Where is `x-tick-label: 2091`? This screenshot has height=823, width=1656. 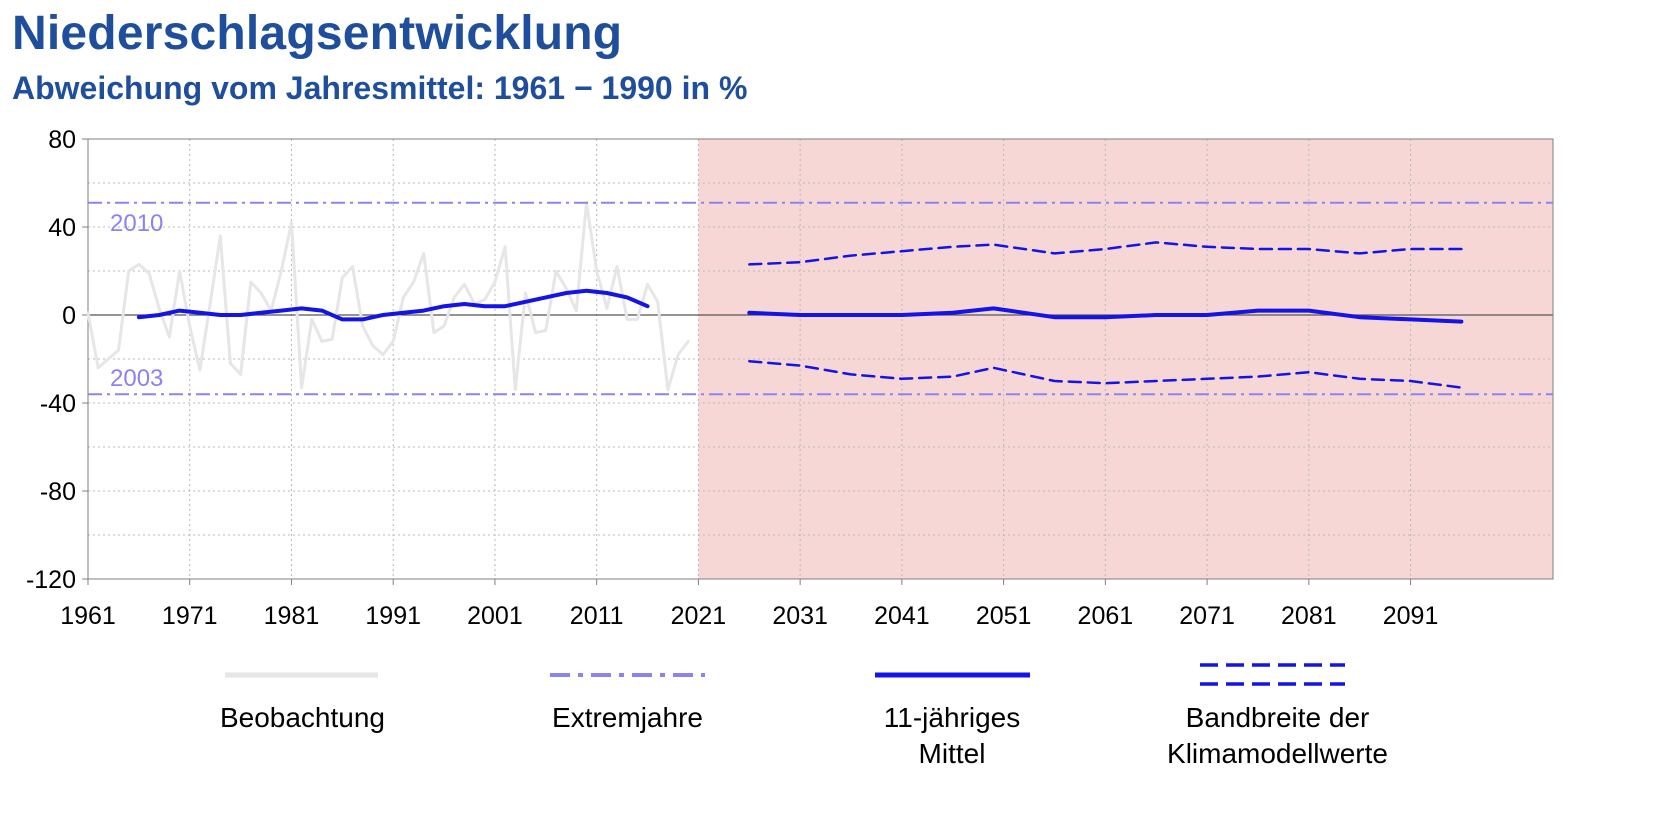 x-tick-label: 2091 is located at coordinates (1411, 616).